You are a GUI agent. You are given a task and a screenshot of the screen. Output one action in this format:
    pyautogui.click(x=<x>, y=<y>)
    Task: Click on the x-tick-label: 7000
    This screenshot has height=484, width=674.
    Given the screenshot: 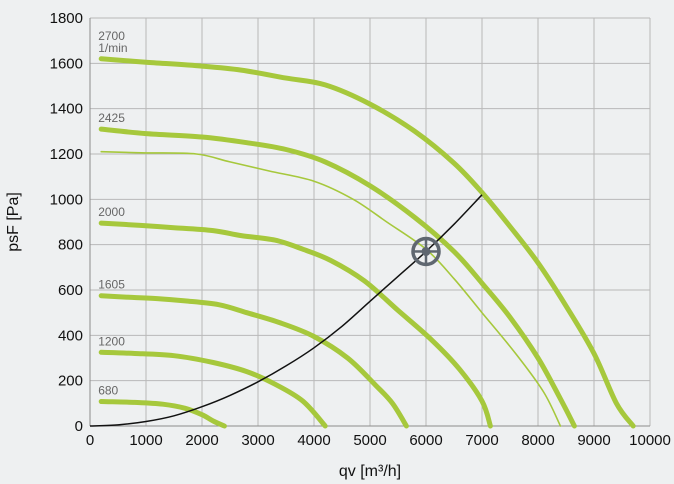 What is the action you would take?
    pyautogui.click(x=481, y=440)
    